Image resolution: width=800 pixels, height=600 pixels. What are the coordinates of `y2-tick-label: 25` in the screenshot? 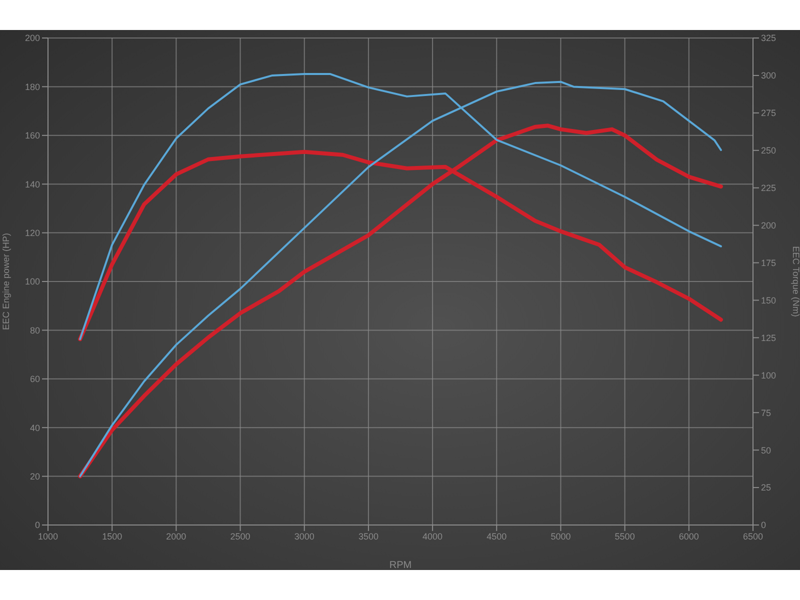 It's located at (766, 487).